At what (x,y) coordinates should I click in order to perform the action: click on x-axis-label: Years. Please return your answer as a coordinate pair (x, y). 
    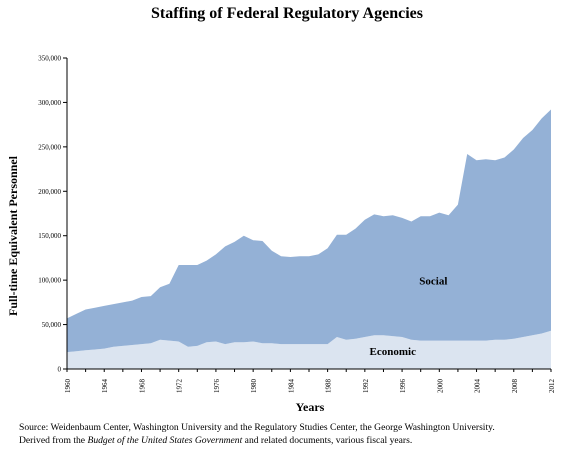
    Looking at the image, I should click on (310, 407).